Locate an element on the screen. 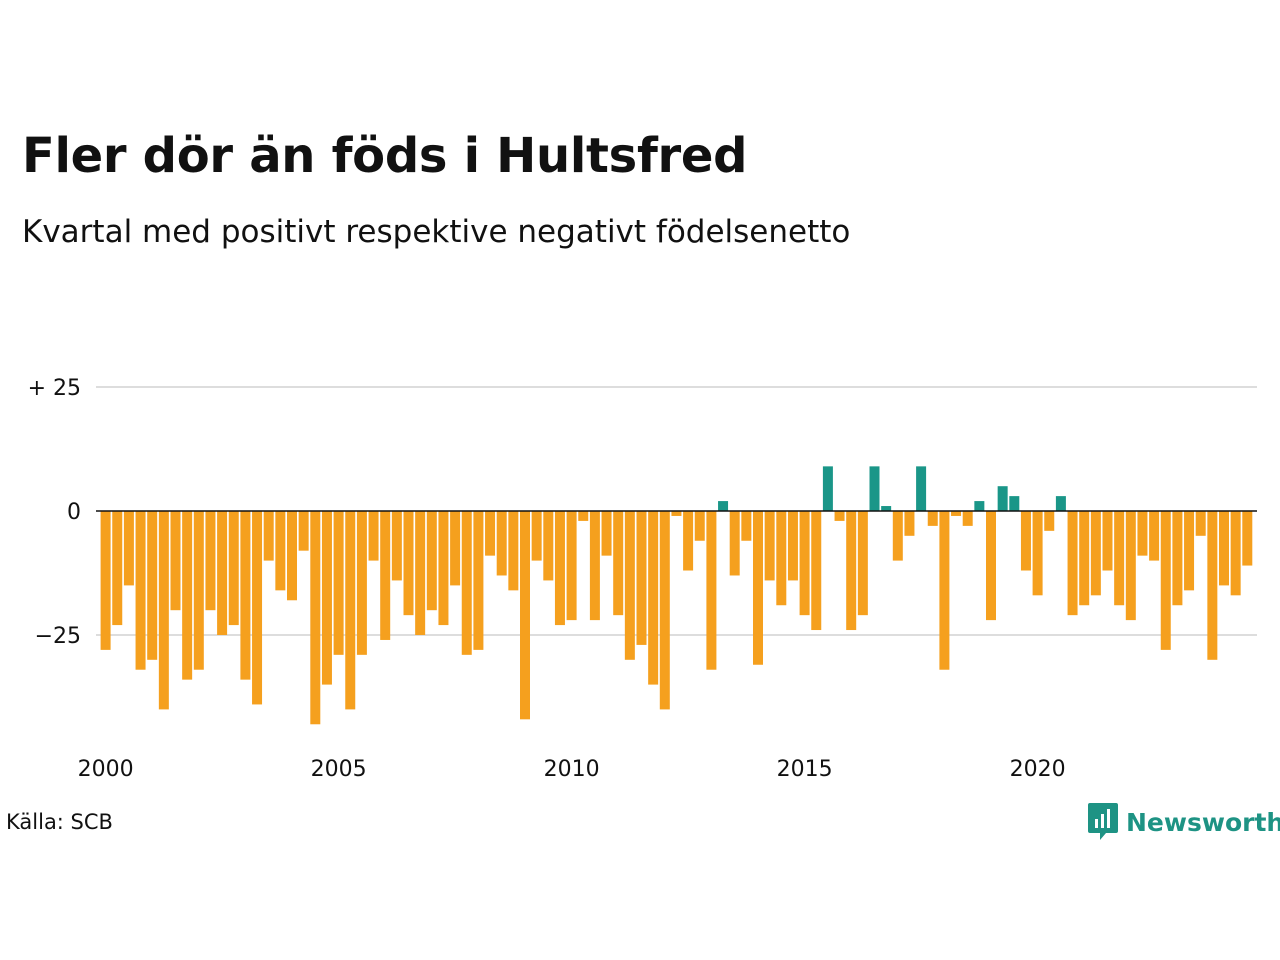 The image size is (1280, 960). newsworthy-logo: Newsworthy is located at coordinates (1184, 822).